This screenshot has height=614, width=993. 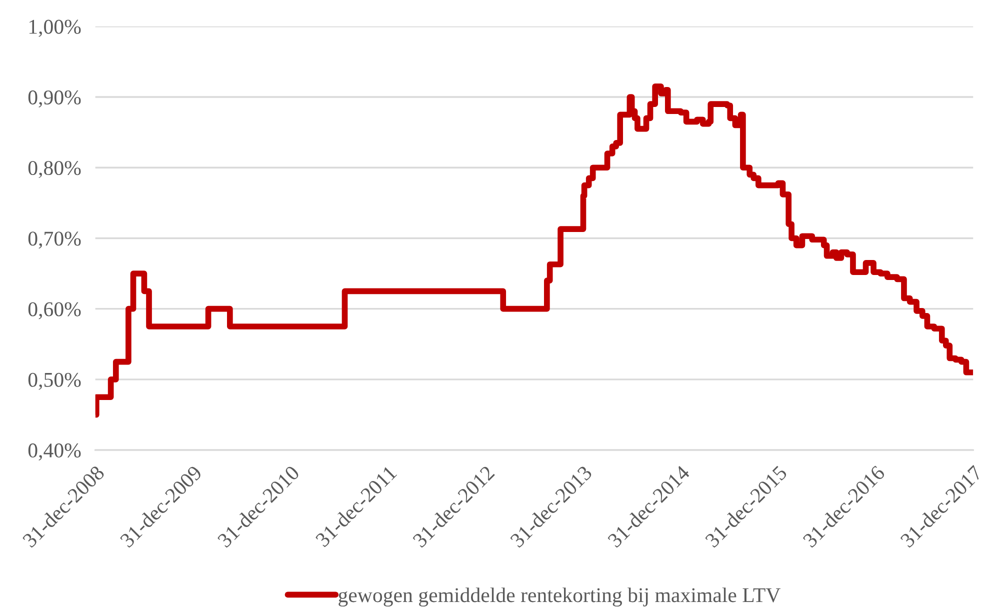 I want to click on y-tick-label: 1,00%, so click(x=55, y=28).